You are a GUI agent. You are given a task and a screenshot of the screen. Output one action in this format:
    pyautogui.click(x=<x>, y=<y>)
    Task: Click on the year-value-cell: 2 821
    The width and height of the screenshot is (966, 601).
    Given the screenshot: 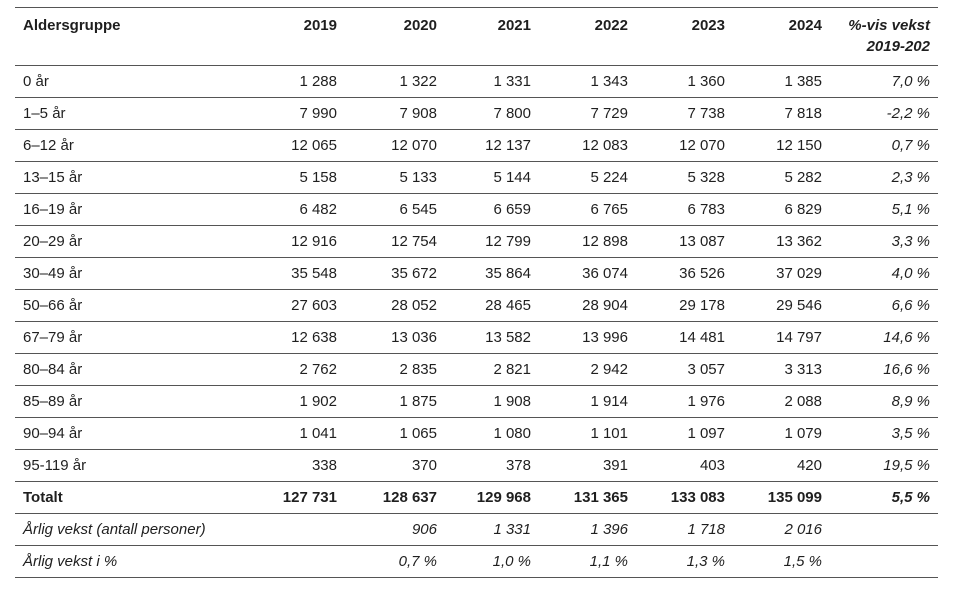 What is the action you would take?
    pyautogui.click(x=492, y=369)
    